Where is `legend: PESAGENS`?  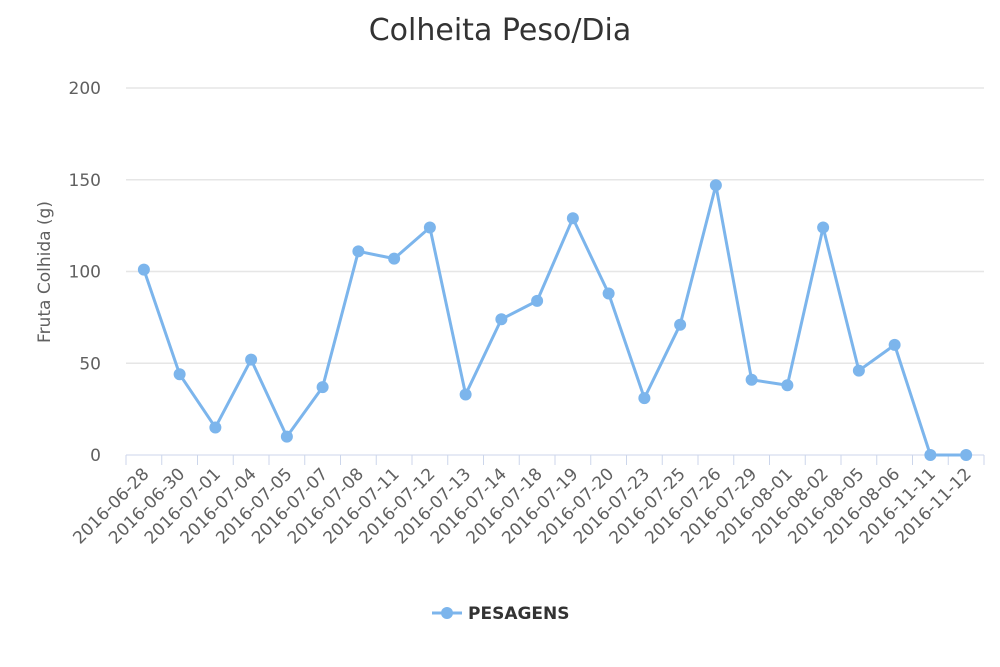 legend: PESAGENS is located at coordinates (501, 614).